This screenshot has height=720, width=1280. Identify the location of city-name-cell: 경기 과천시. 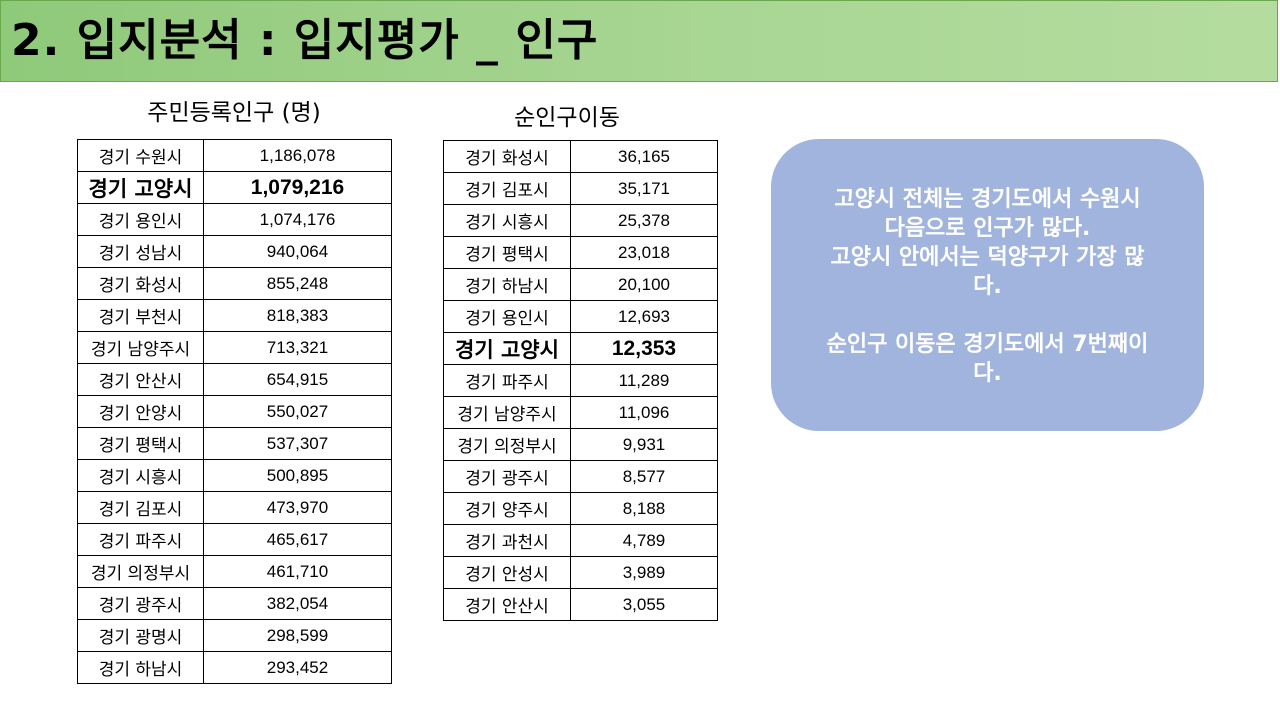
(507, 540).